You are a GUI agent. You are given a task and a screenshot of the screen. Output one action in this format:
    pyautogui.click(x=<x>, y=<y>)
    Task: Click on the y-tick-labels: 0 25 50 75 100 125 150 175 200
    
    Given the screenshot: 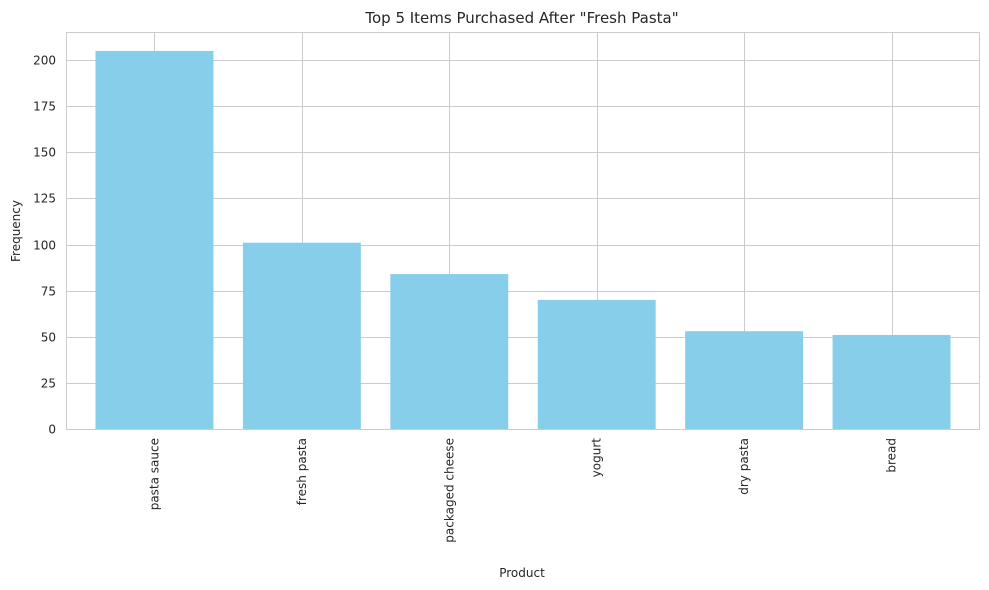 What is the action you would take?
    pyautogui.click(x=44, y=245)
    